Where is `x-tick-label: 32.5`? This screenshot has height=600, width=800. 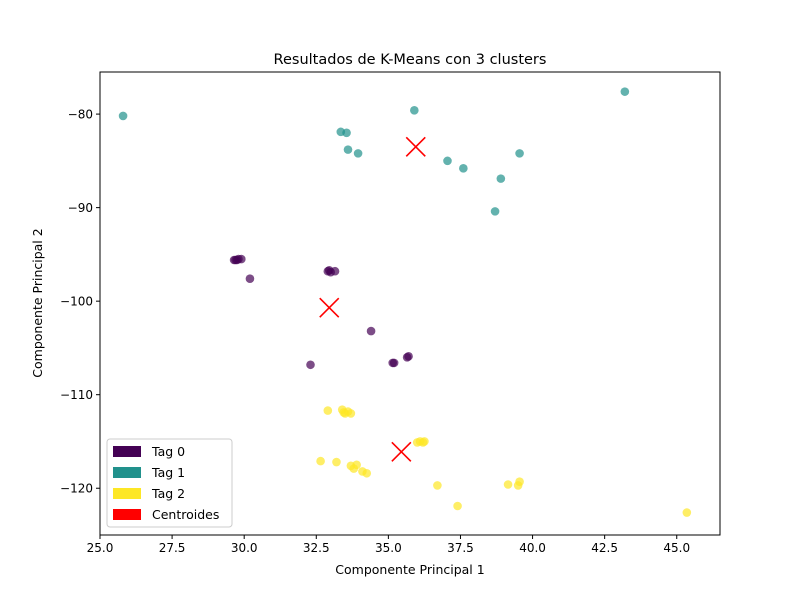
x-tick-label: 32.5 is located at coordinates (316, 548).